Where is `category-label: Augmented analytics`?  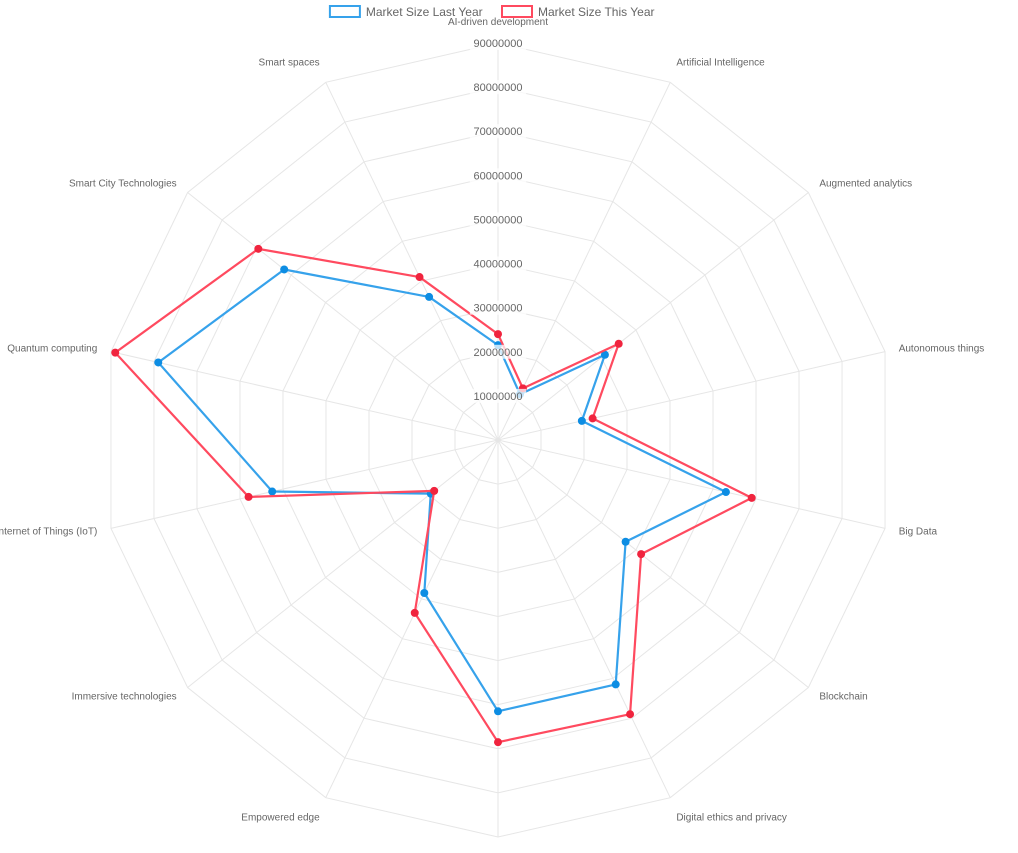
category-label: Augmented analytics is located at coordinates (865, 184).